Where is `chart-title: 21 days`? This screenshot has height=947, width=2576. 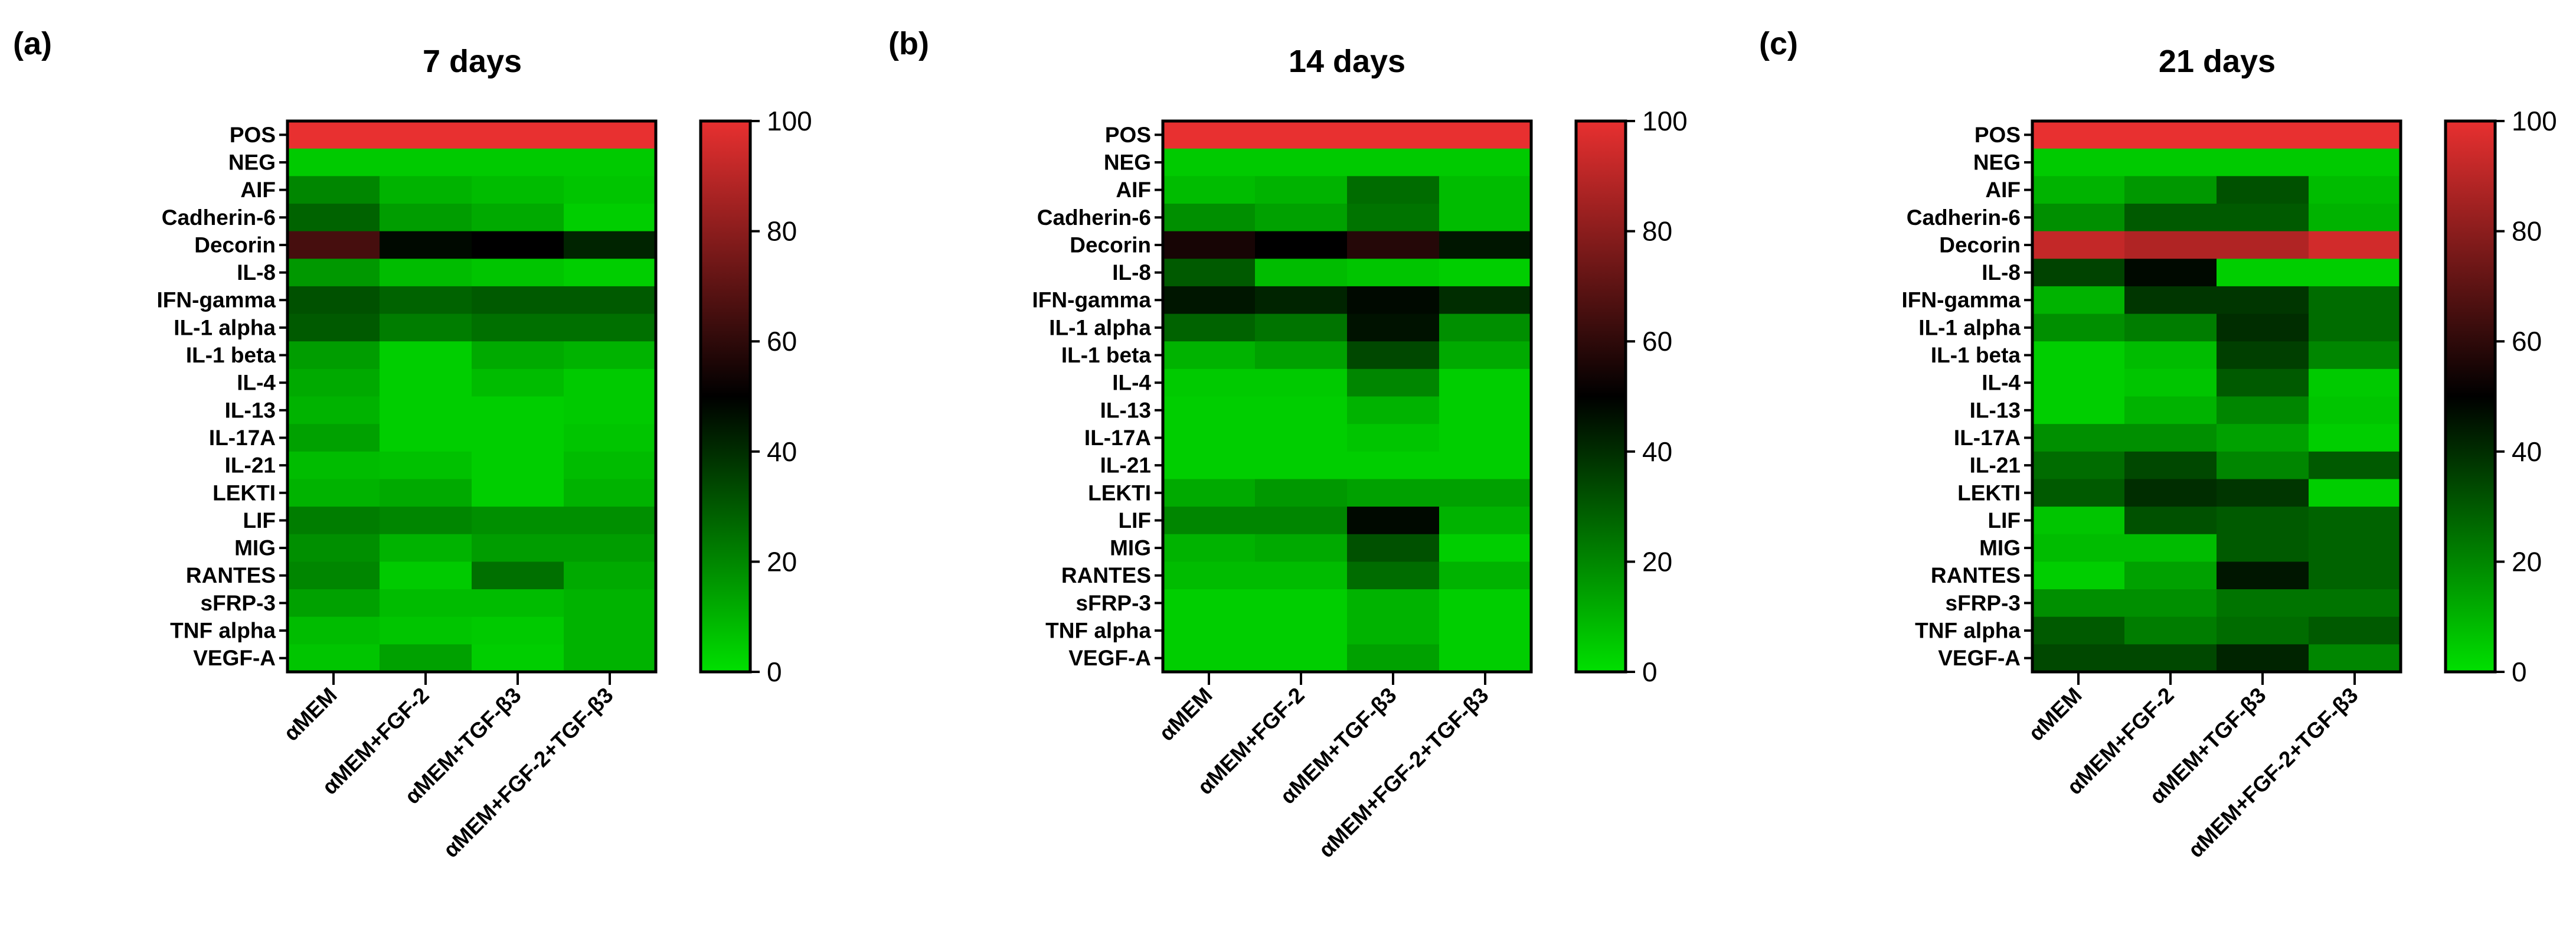
chart-title: 21 days is located at coordinates (2217, 61).